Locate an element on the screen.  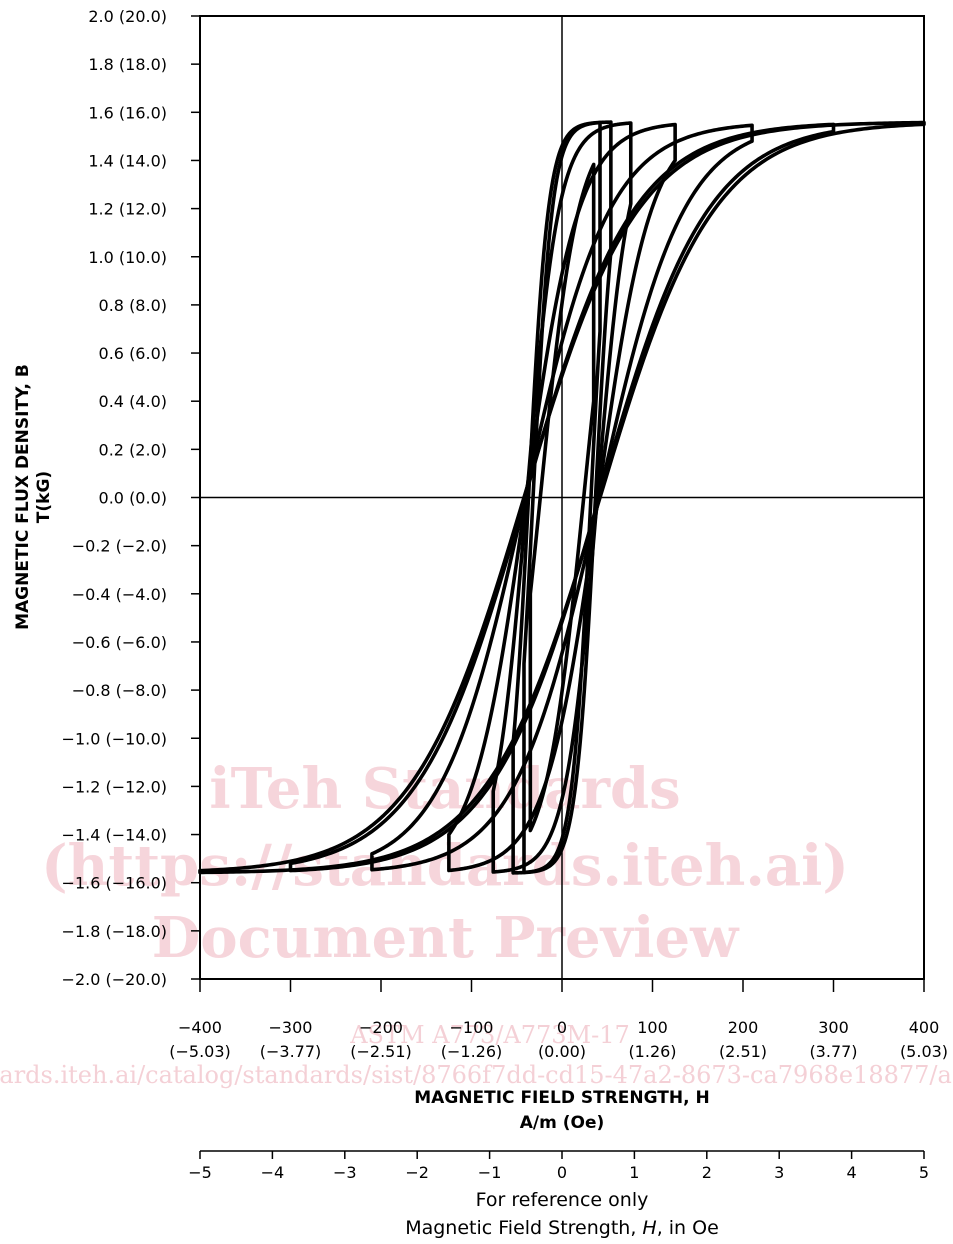
x-axis-unit: A/m (Oe) is located at coordinates (562, 1123).